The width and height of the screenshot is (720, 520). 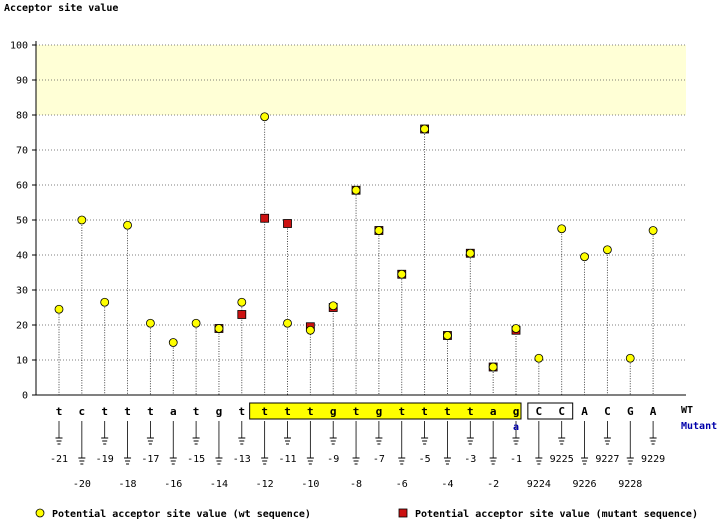 I want to click on position-label: 9225, so click(x=562, y=459).